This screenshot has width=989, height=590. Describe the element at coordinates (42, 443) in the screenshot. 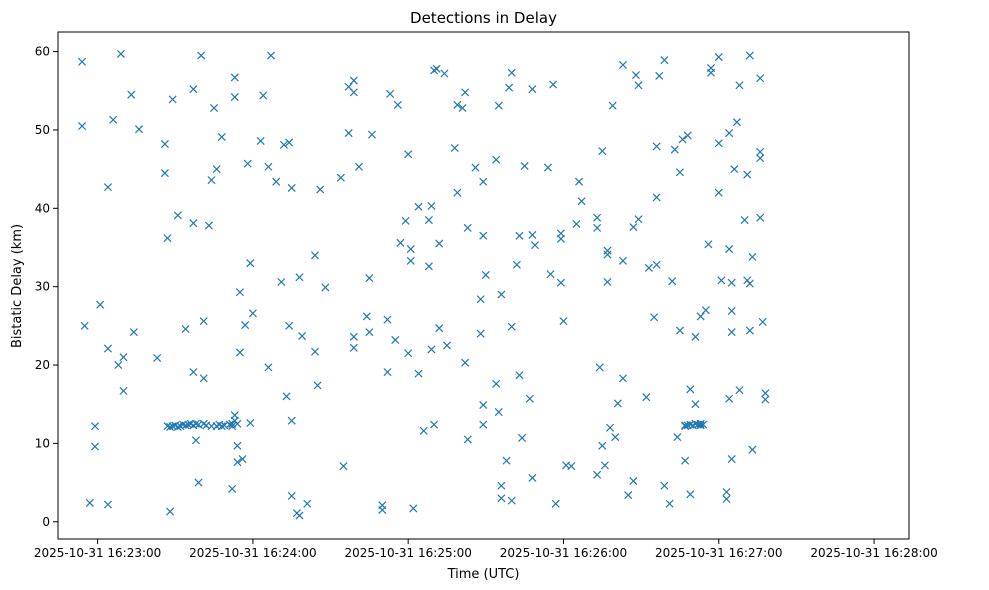

I see `y-tick-label: 10` at that location.